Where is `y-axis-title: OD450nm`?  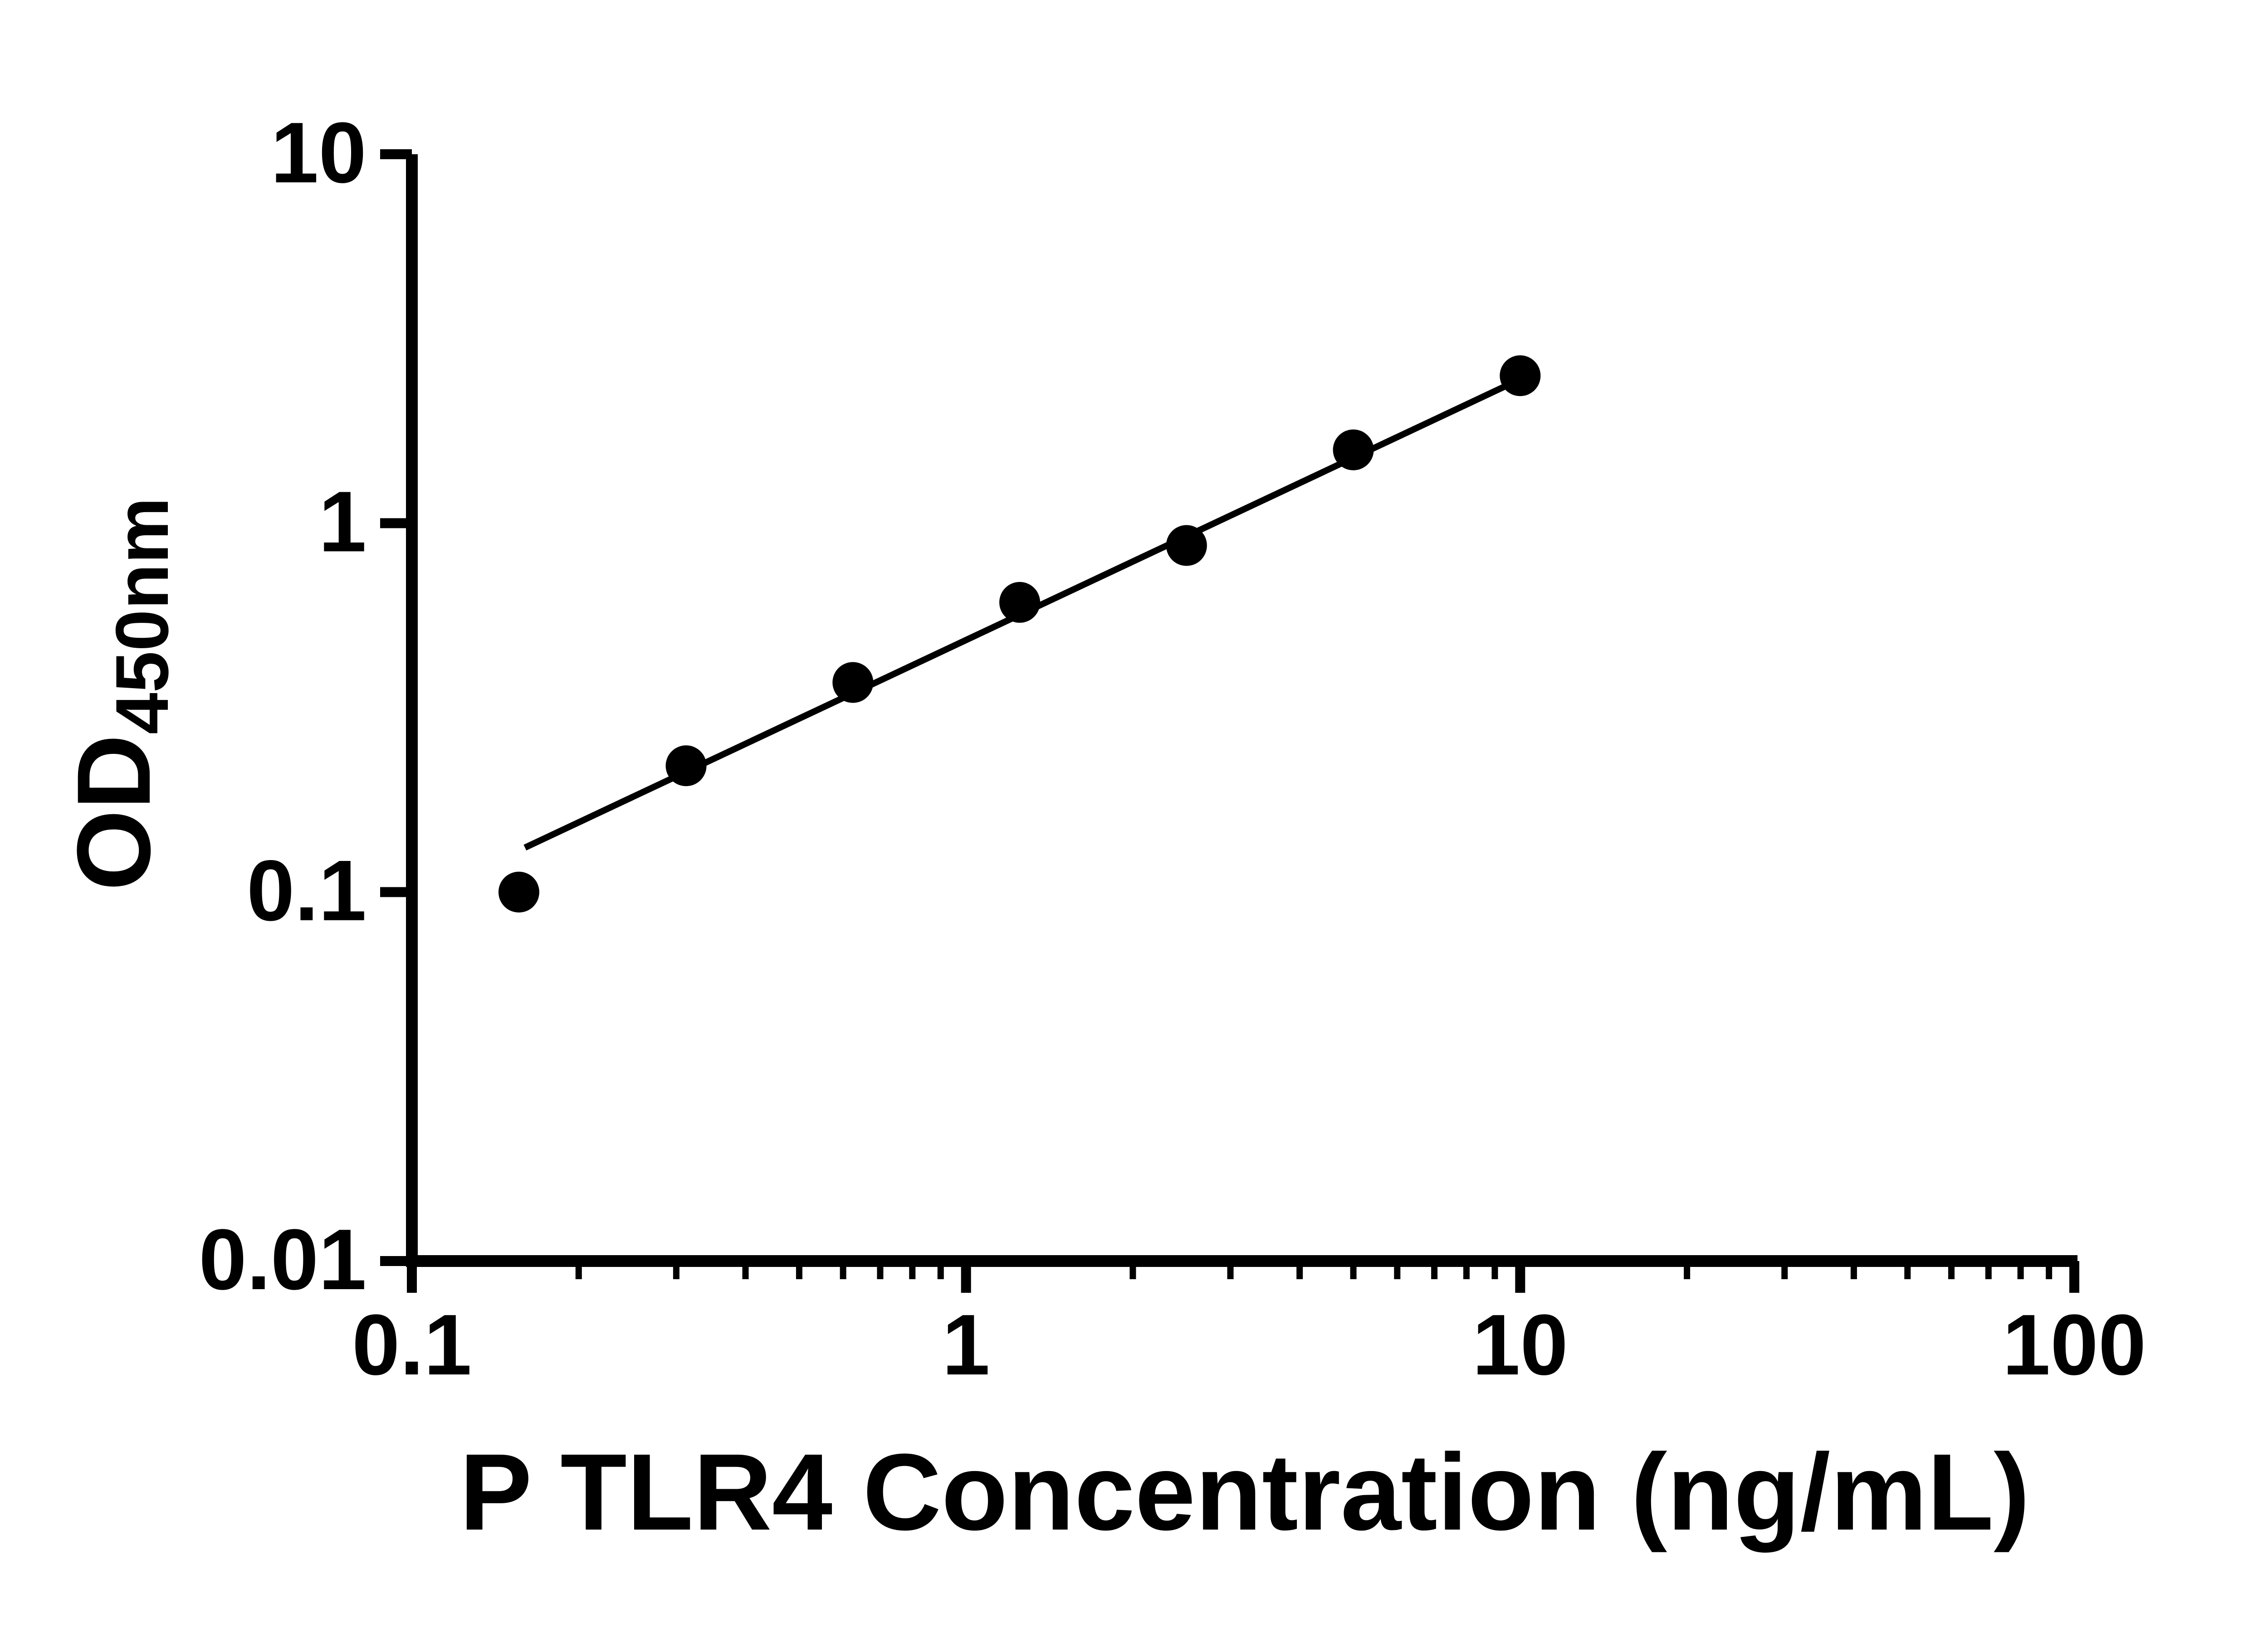 y-axis-title: OD450nm is located at coordinates (119, 694).